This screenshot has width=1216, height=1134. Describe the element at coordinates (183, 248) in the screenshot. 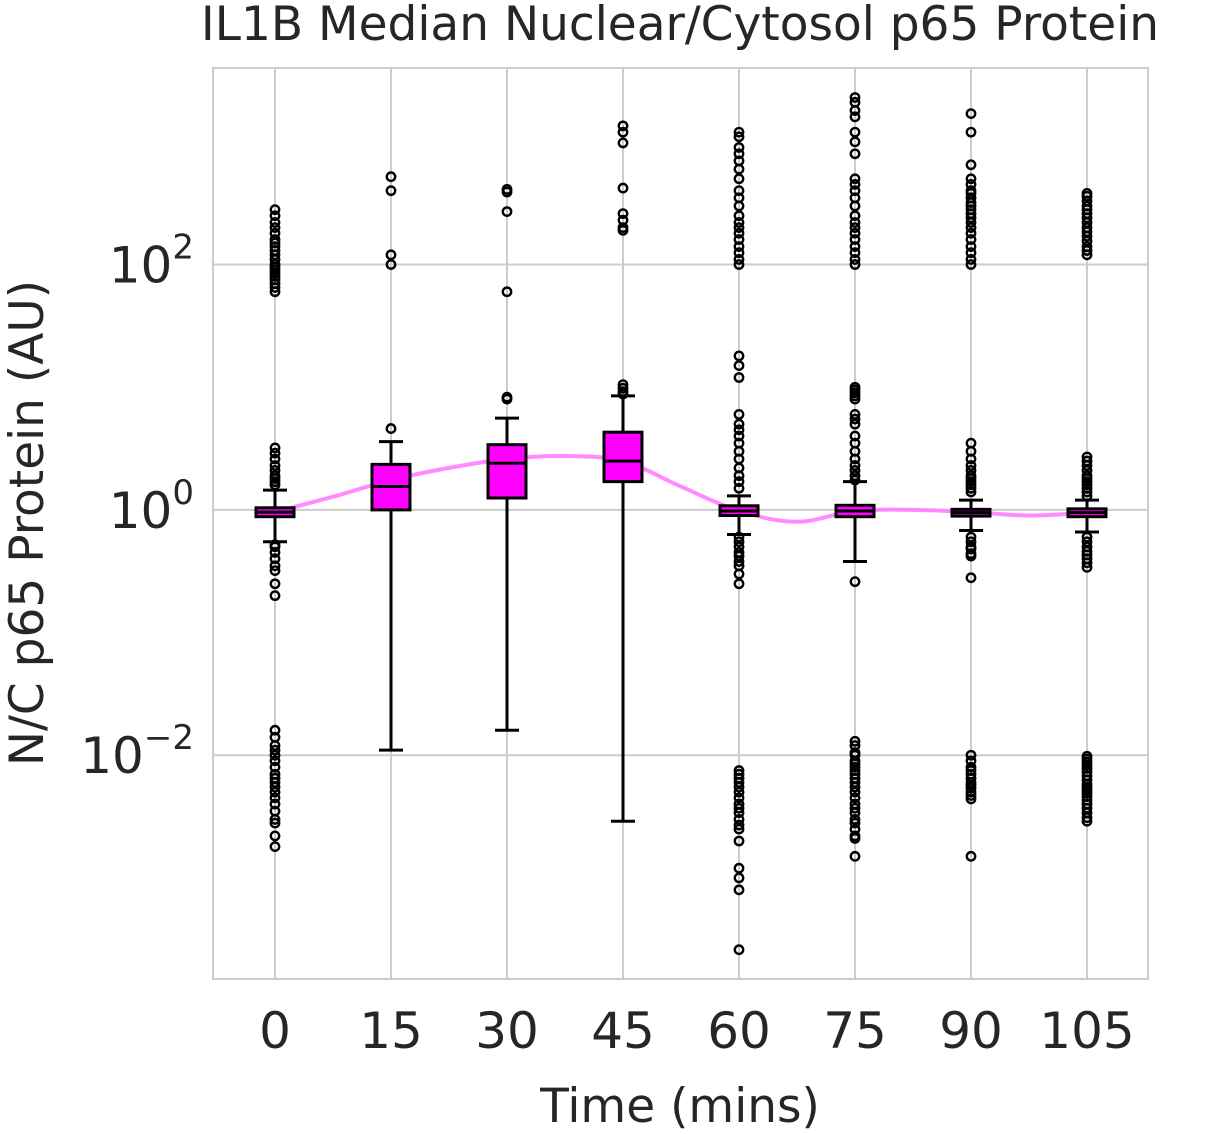

I see `y-tick-exponent: 2` at that location.